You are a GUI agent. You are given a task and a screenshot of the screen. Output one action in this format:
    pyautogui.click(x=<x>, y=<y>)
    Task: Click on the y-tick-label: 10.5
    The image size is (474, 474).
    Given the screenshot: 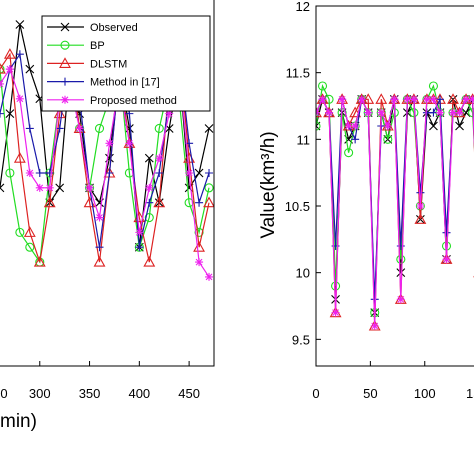 What is the action you would take?
    pyautogui.click(x=297, y=206)
    